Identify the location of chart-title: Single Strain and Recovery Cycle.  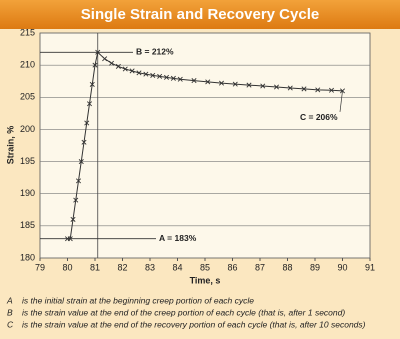
(200, 14).